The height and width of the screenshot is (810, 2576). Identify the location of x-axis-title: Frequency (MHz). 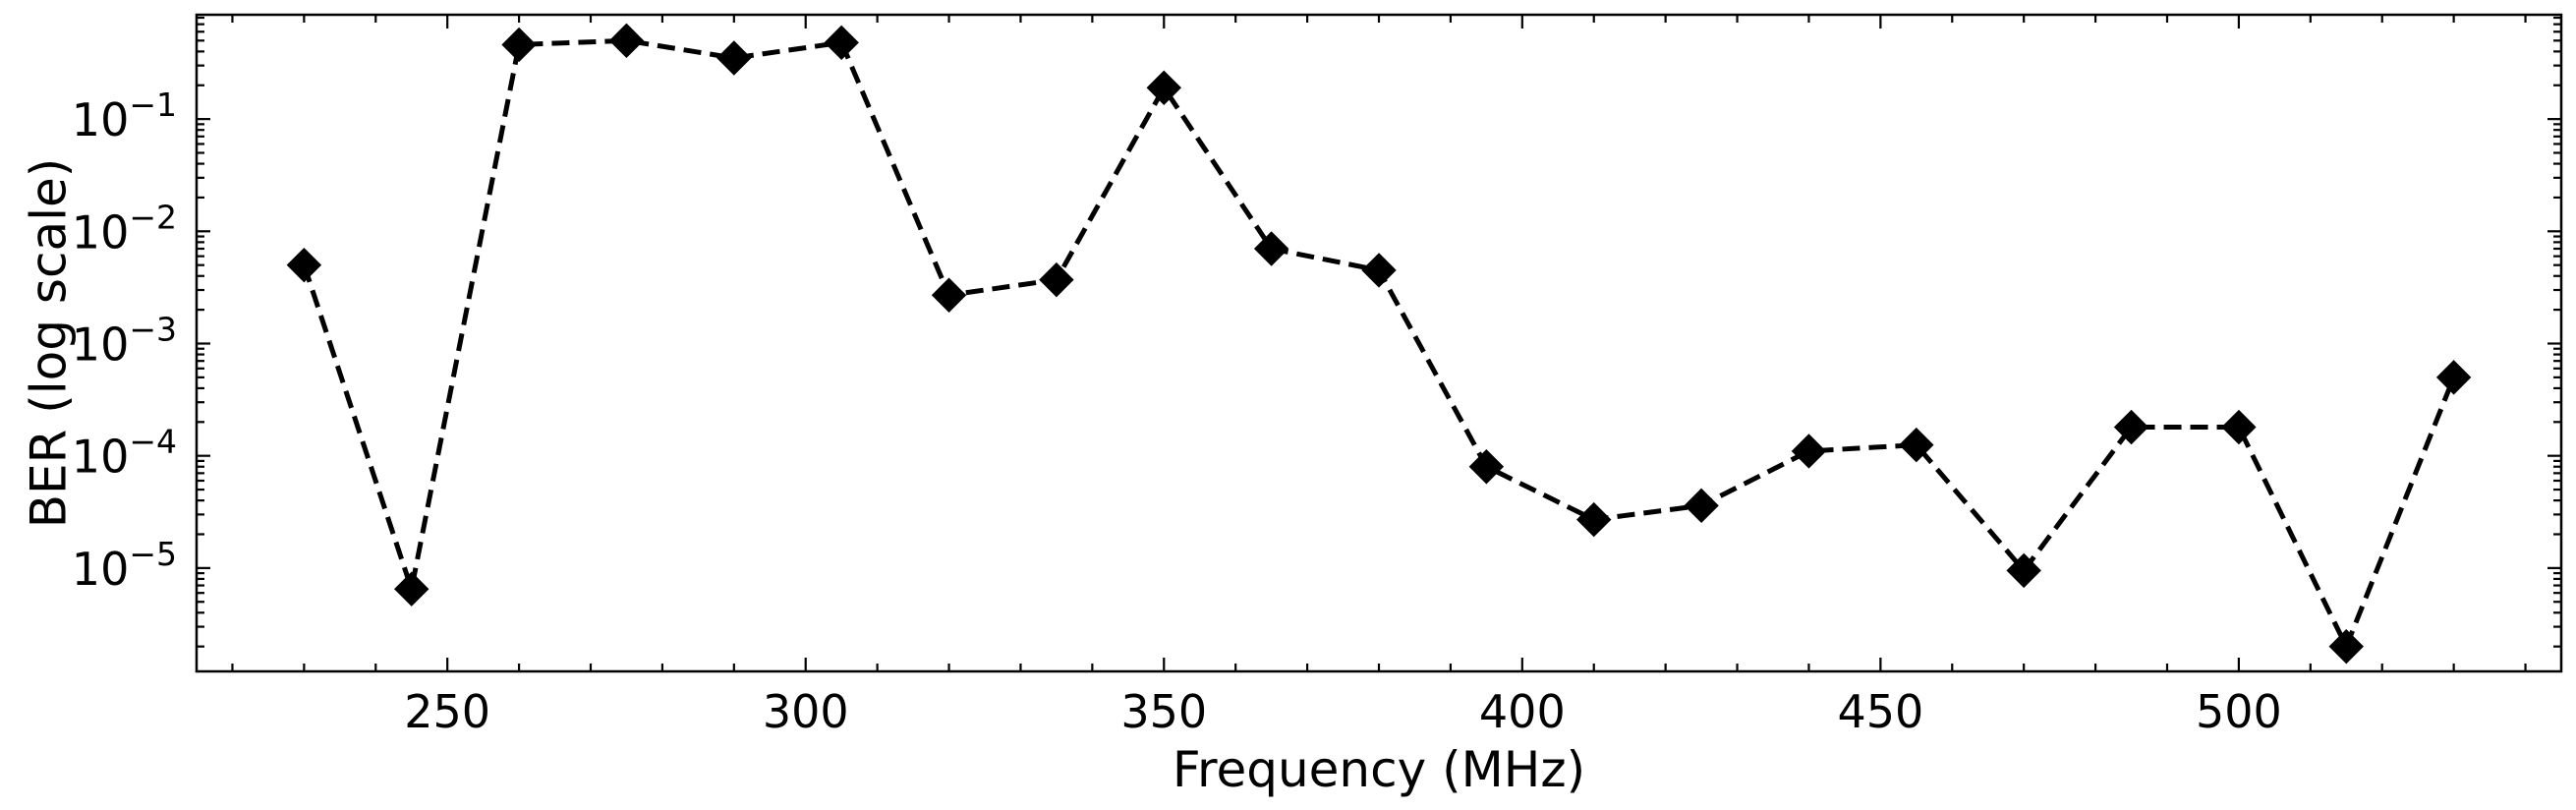
(1379, 769).